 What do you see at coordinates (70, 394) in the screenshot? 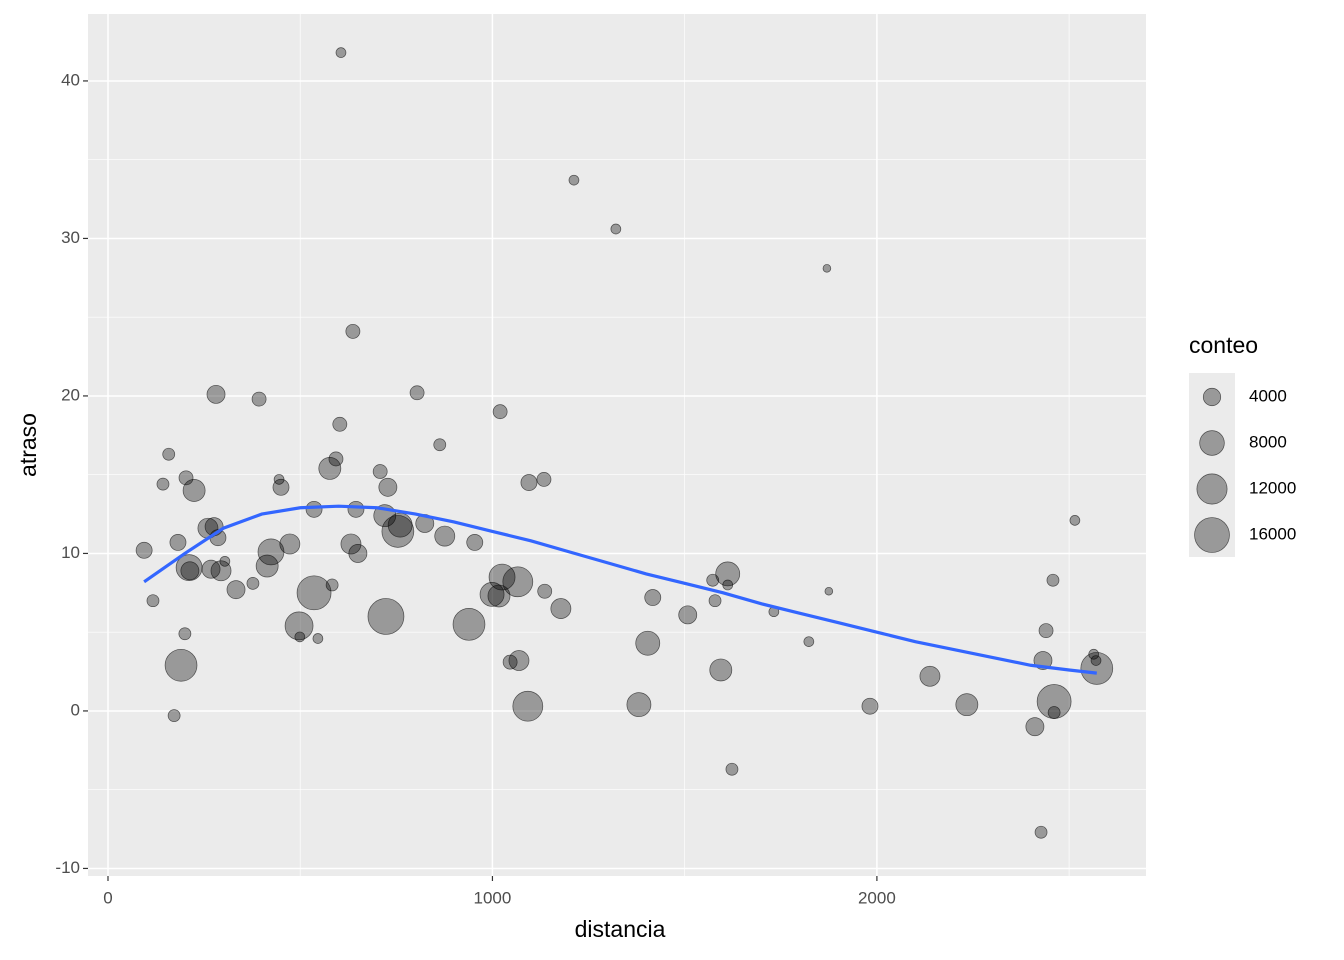
I see `y-tick-label: 20` at bounding box center [70, 394].